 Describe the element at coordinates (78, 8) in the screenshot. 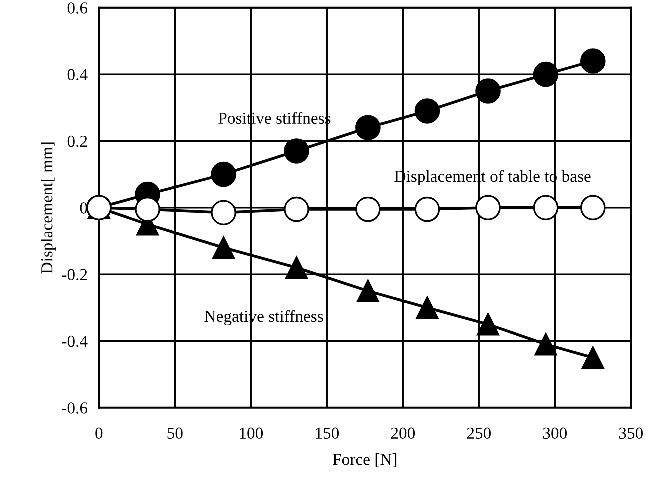

I see `y-tick-label: 0.6` at that location.